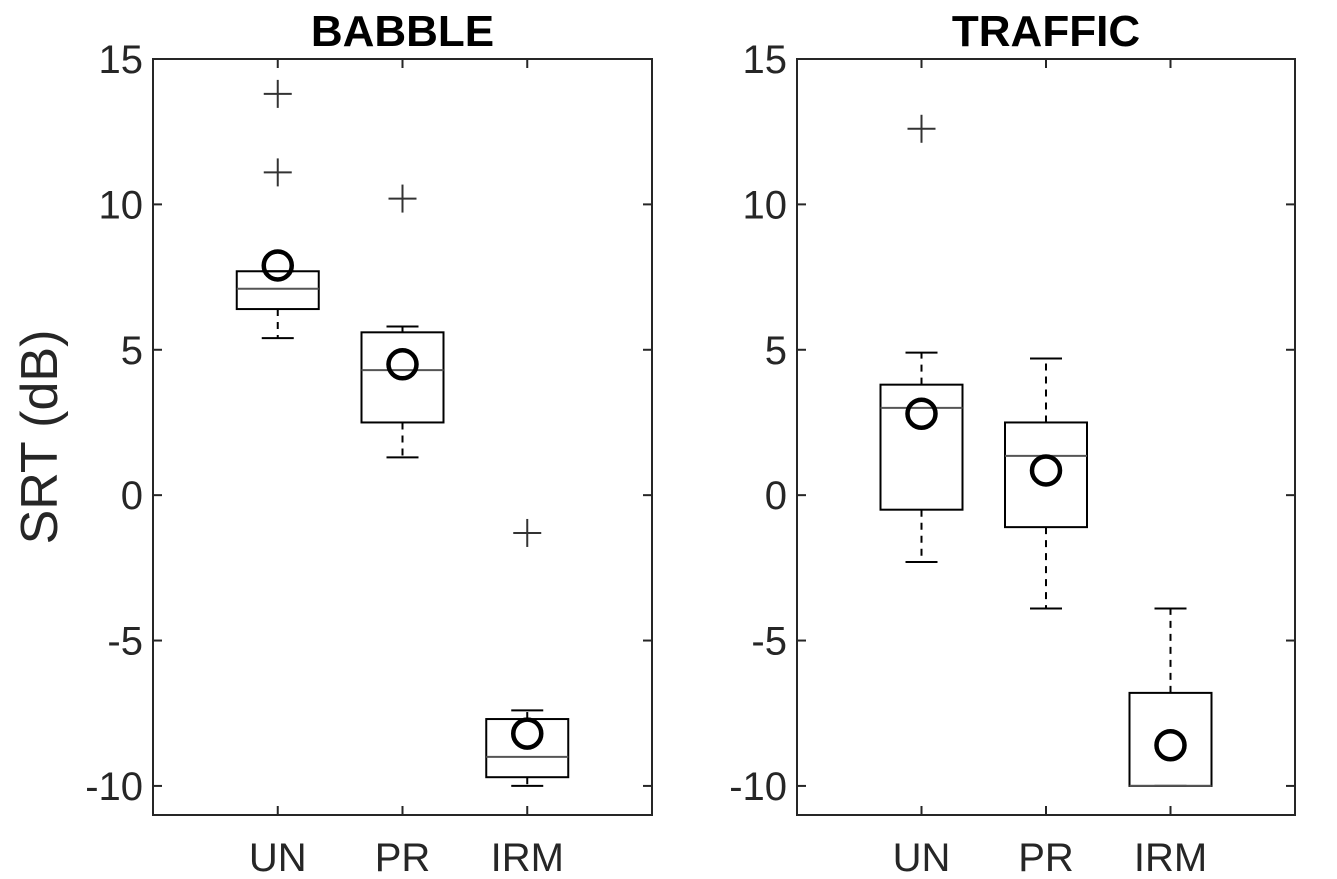  I want to click on panel-title: TRAFFIC, so click(1046, 31).